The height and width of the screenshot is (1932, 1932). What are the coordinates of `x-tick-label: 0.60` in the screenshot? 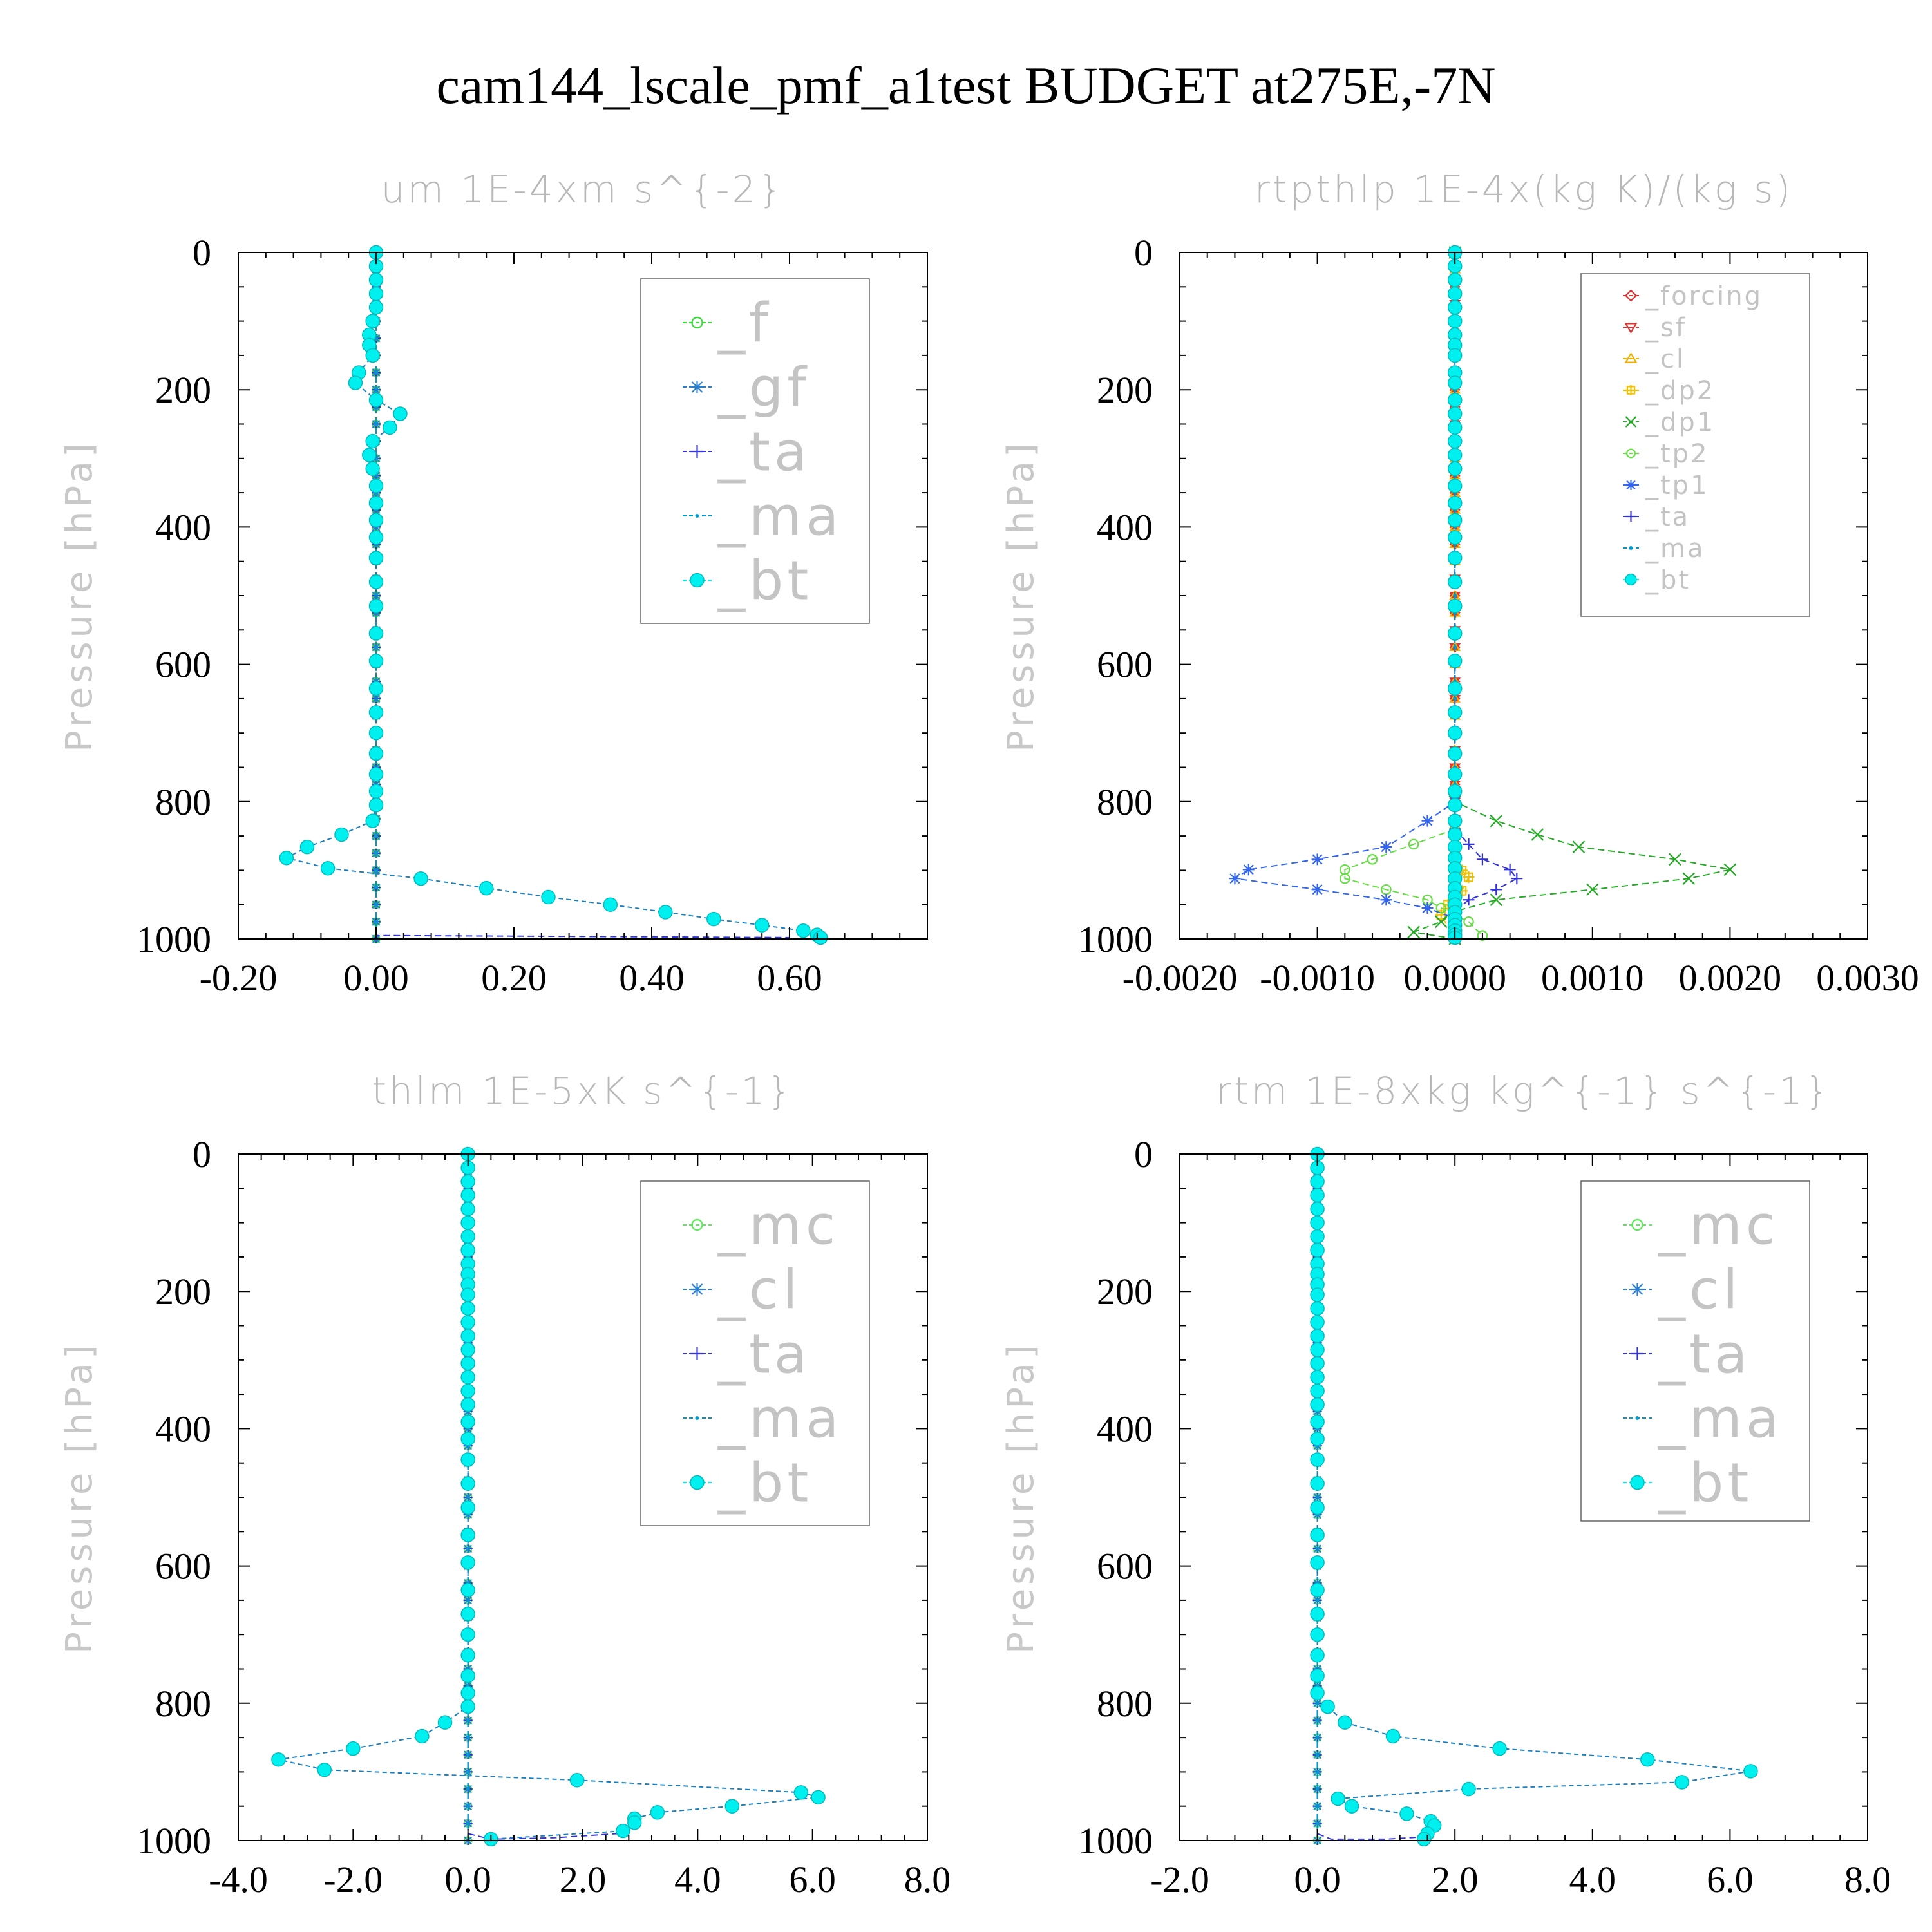 It's located at (789, 978).